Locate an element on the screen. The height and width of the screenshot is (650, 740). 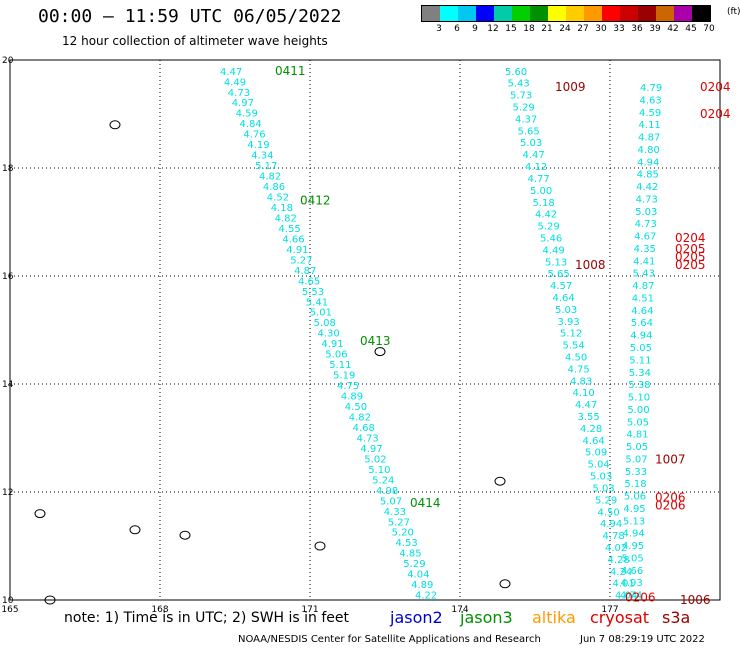
wave-height-value: 4.55 is located at coordinates (290, 229).